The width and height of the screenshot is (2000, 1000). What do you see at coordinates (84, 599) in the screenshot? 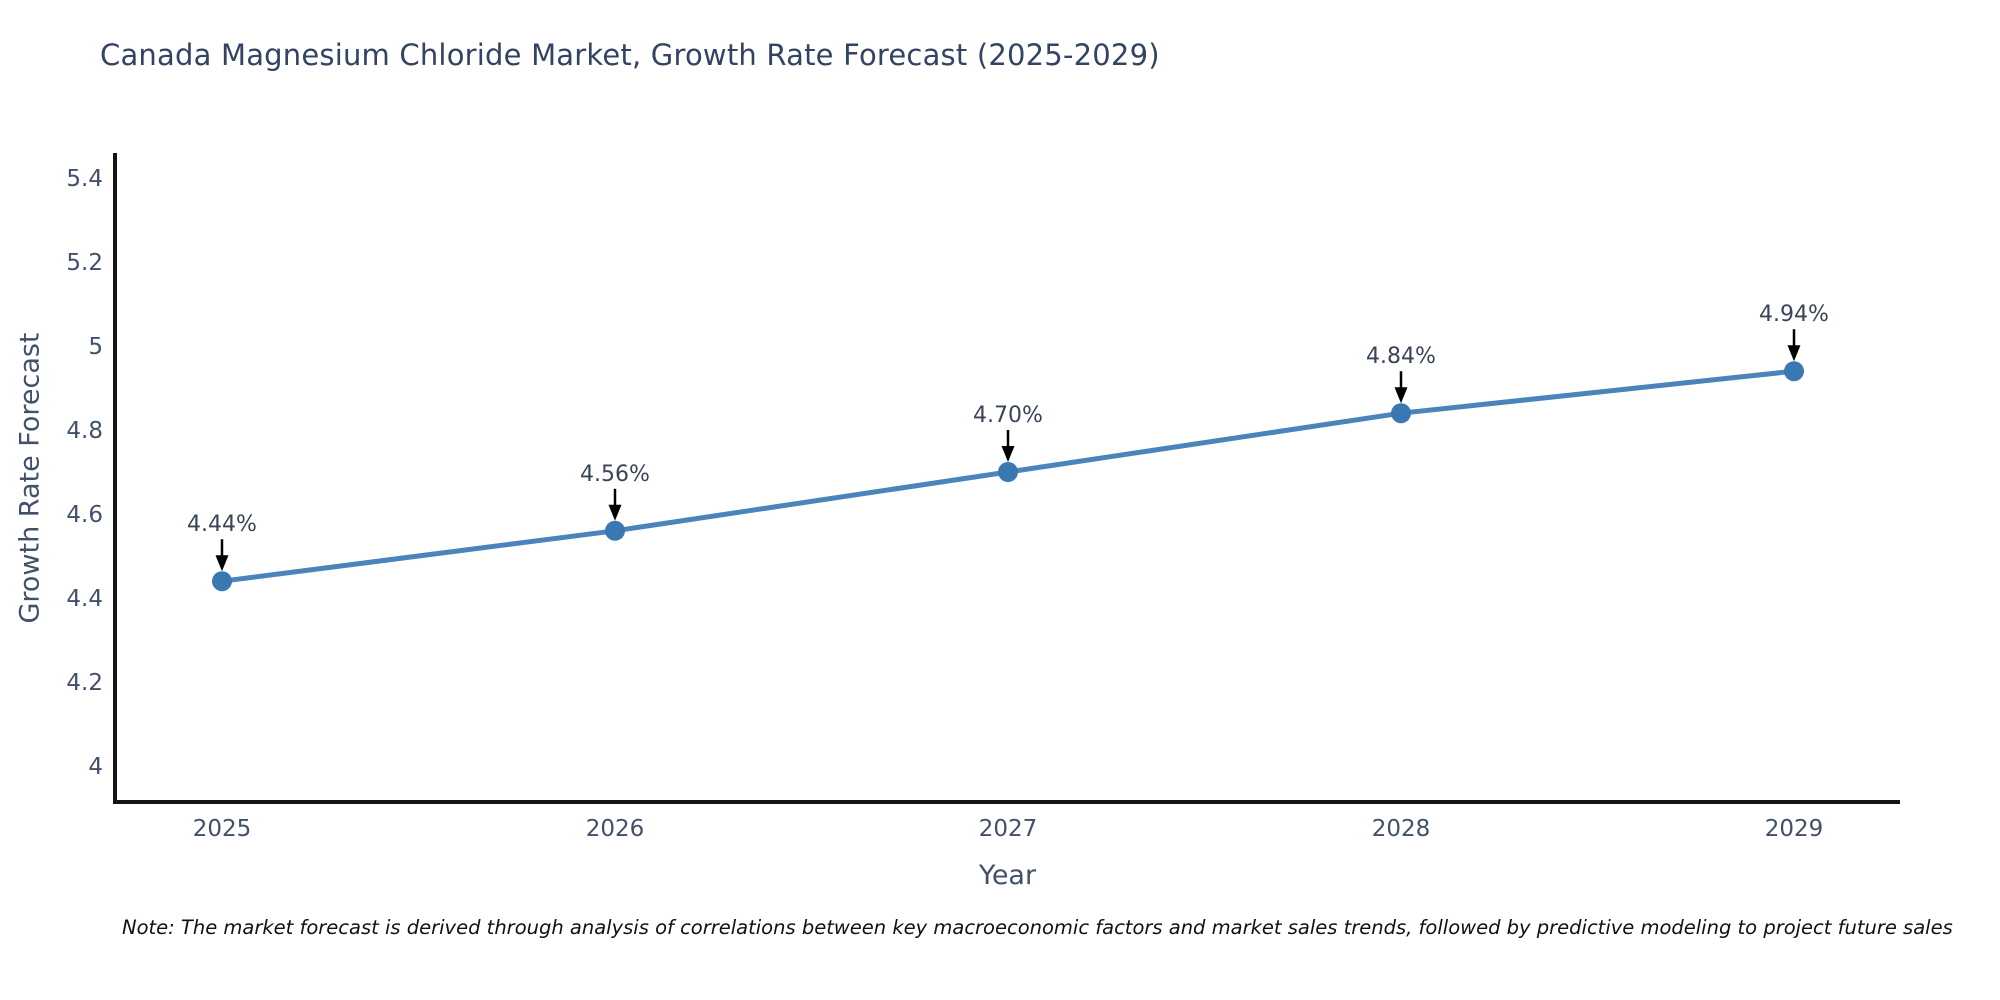
I see `y-tick-label: 4.4` at bounding box center [84, 599].